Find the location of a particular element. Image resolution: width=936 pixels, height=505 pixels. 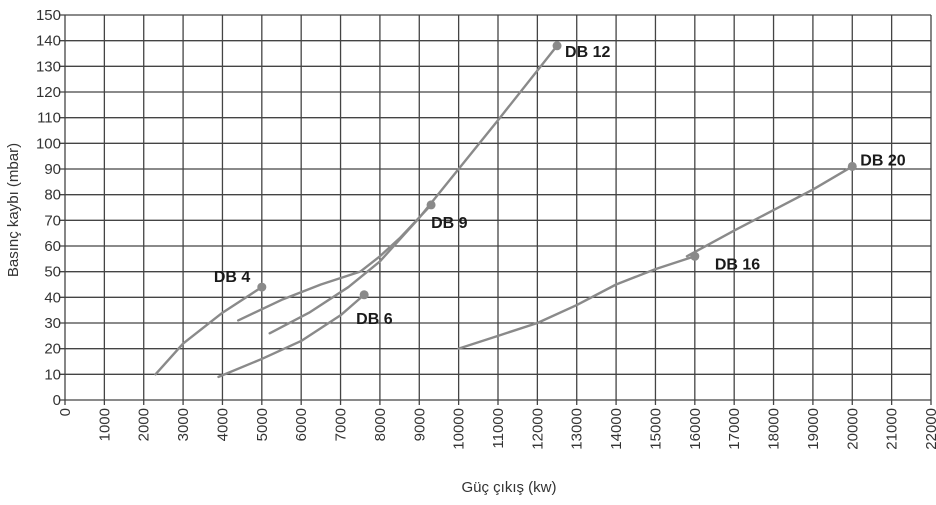

x-tick-label: 14000 is located at coordinates (616, 429).